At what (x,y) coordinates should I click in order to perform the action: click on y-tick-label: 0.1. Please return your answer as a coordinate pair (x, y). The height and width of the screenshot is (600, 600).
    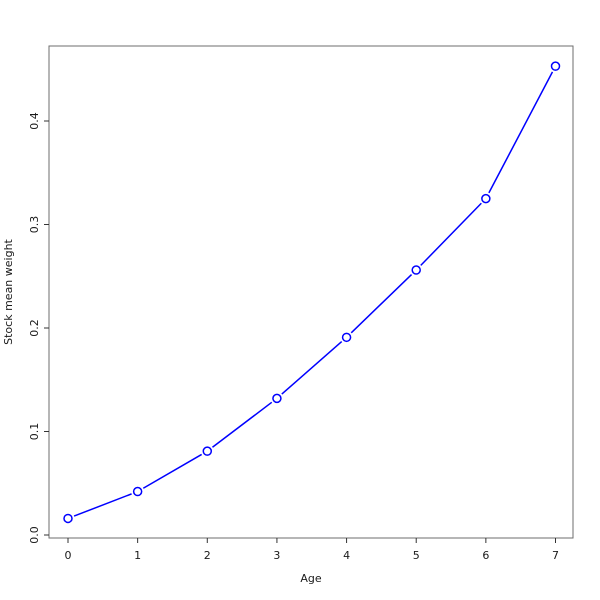
    Looking at the image, I should click on (34, 432).